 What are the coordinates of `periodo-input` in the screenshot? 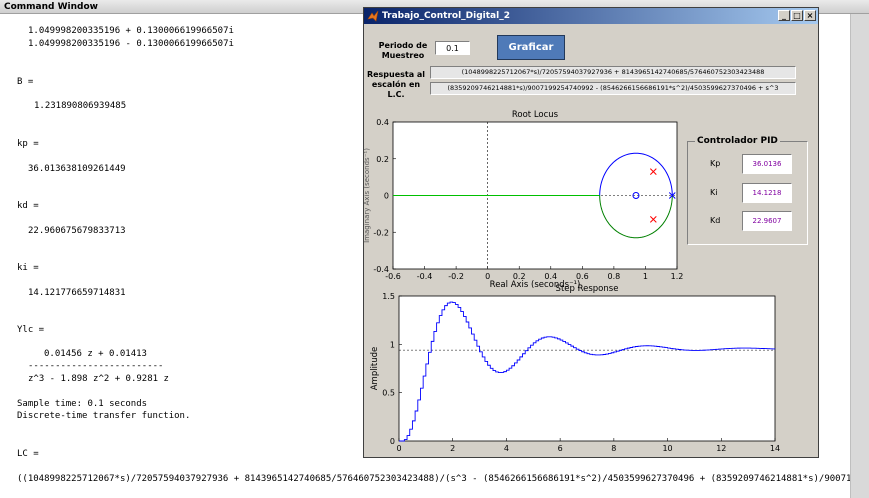 It's located at (452, 48).